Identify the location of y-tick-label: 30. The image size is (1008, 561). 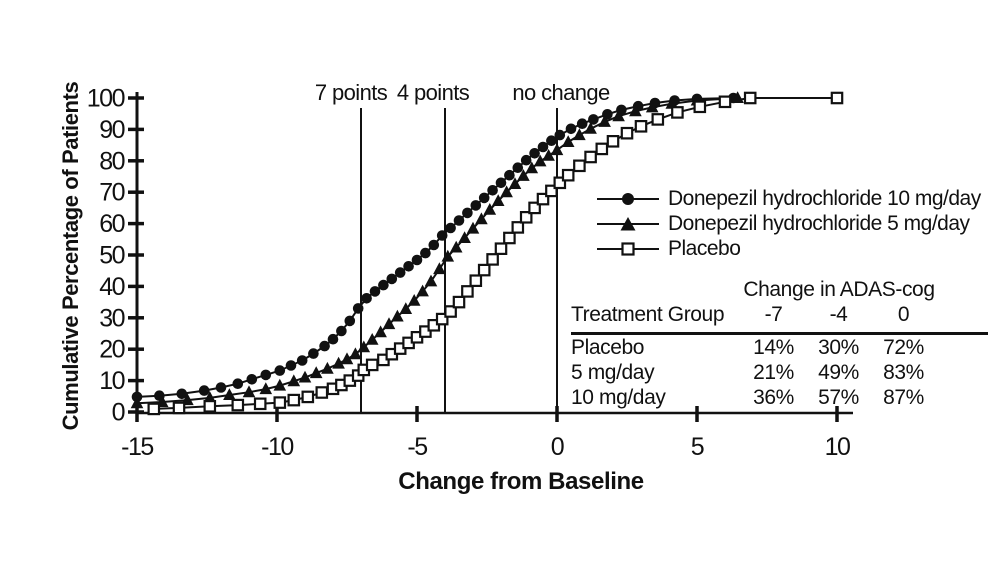
(111, 318).